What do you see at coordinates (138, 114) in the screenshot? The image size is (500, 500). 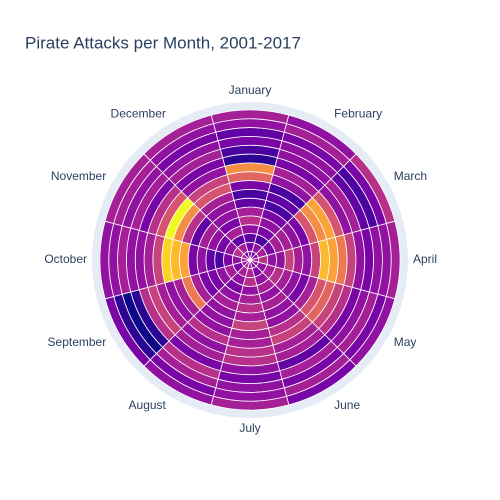 I see `angular-tick-label: December` at bounding box center [138, 114].